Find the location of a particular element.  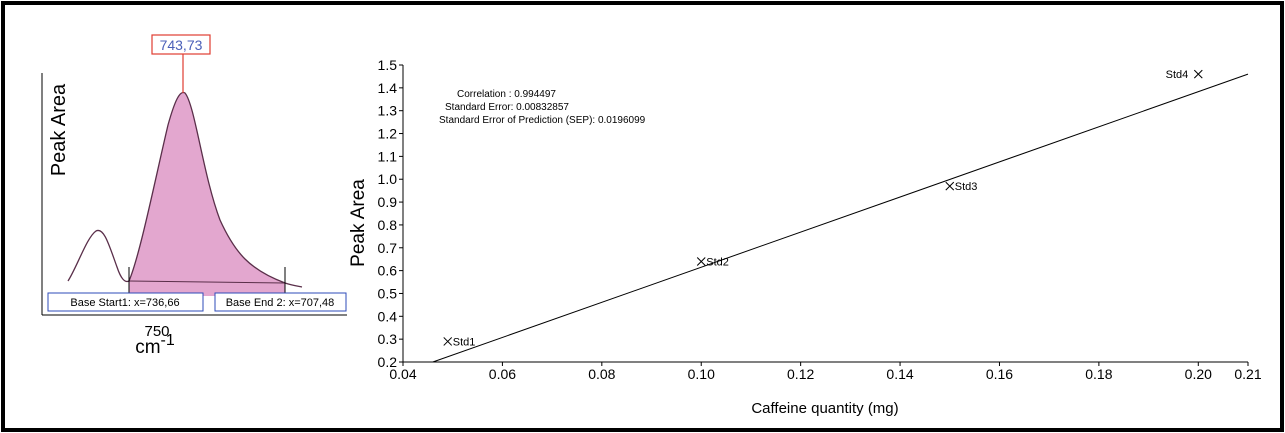

peak-curve is located at coordinates (185, 189).